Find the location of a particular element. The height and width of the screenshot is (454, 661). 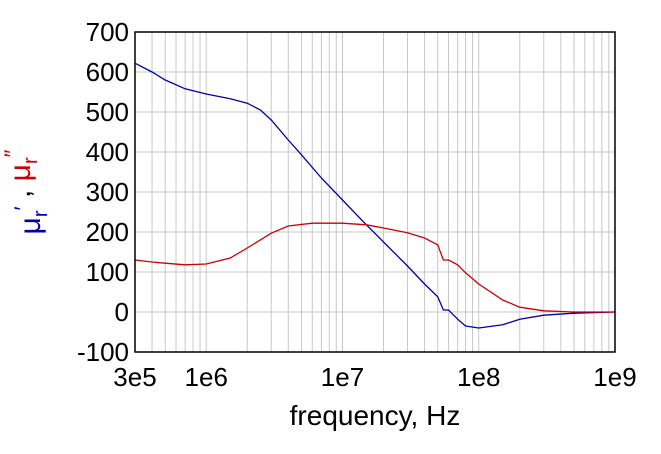

x-tick-label: 1e8 is located at coordinates (478, 377).